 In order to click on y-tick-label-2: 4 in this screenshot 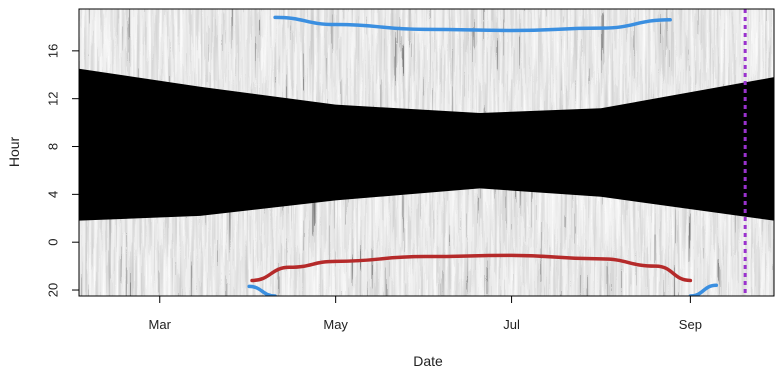, I will do `click(52, 194)`.